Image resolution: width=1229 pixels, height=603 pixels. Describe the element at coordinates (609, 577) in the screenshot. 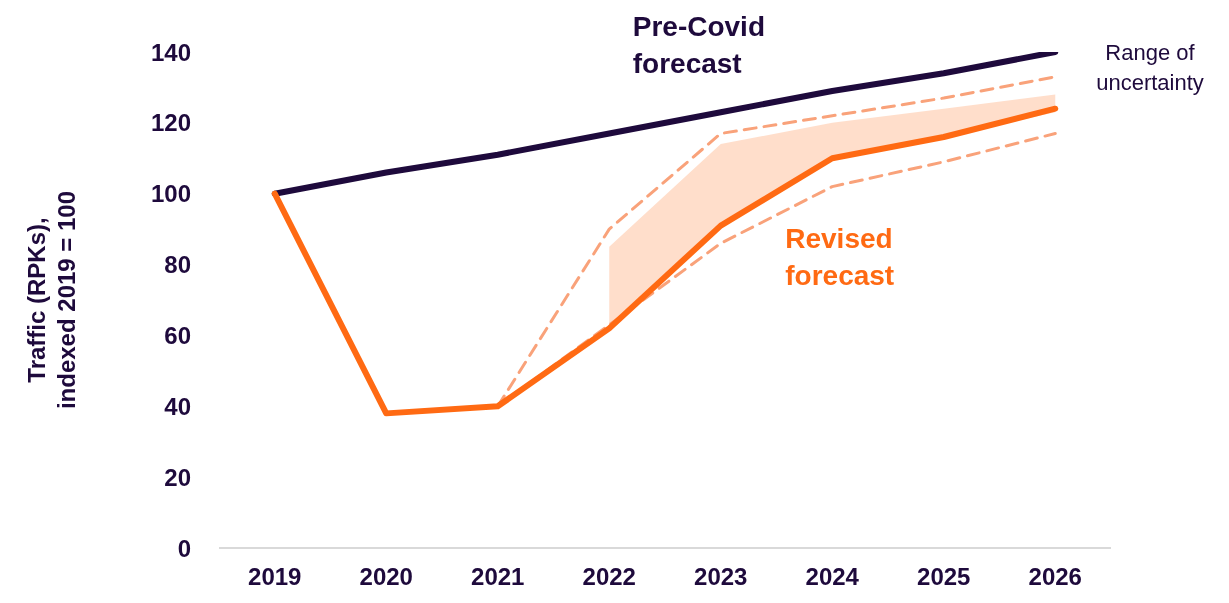

I see `x-tick-label: 2022` at that location.